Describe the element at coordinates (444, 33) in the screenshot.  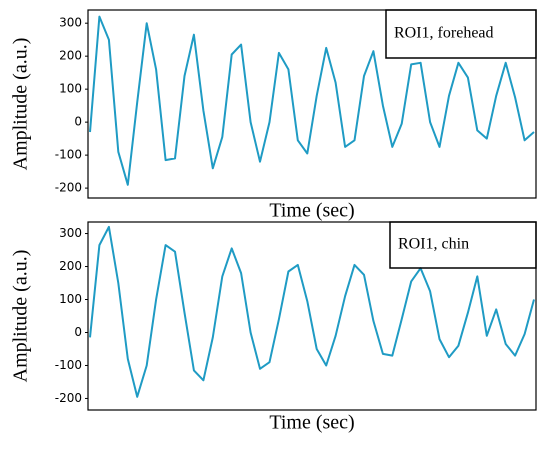
I see `annotation: ROI1, forehead` at that location.